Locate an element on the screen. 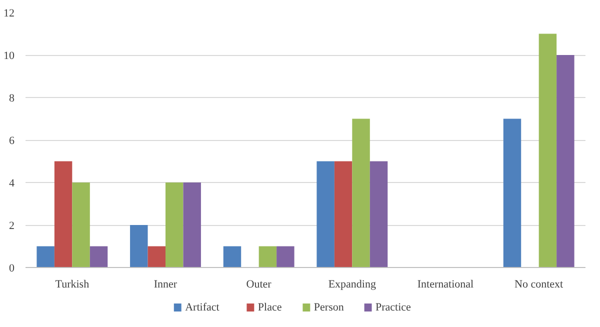 The height and width of the screenshot is (327, 600). y-tick-label: 0 is located at coordinates (12, 268).